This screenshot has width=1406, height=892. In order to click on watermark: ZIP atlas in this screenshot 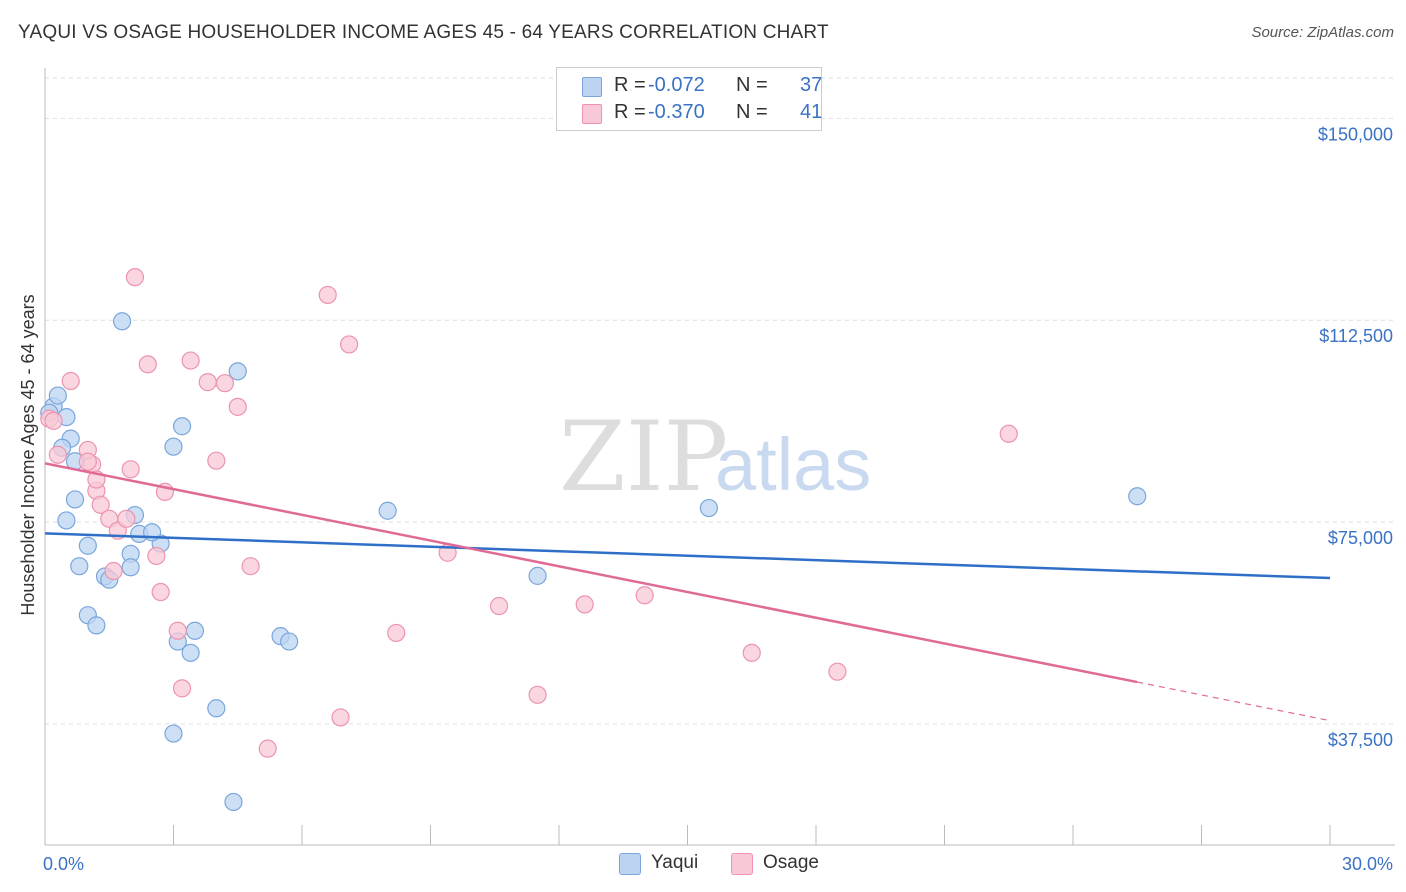, I will do `click(715, 457)`.